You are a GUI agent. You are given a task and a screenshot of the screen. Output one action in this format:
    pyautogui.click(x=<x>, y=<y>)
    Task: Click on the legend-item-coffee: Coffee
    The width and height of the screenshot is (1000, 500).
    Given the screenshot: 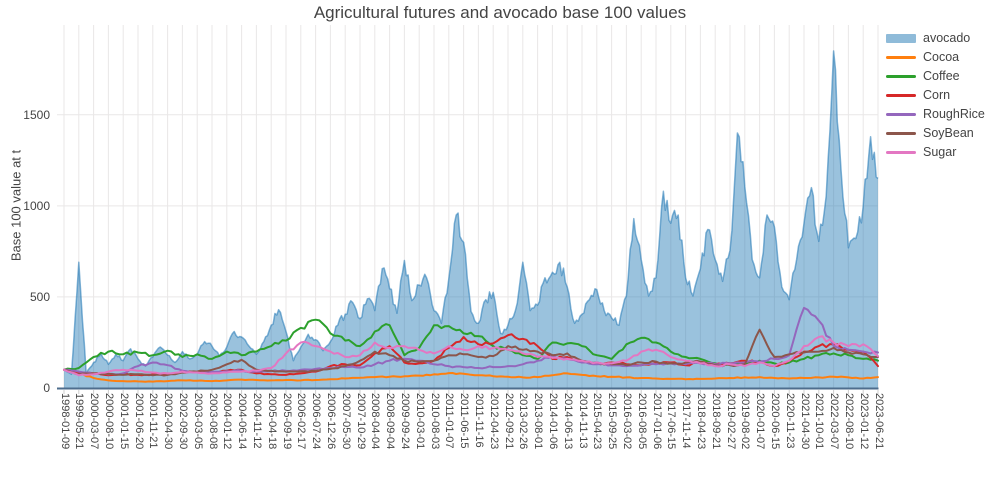 What is the action you would take?
    pyautogui.click(x=935, y=76)
    